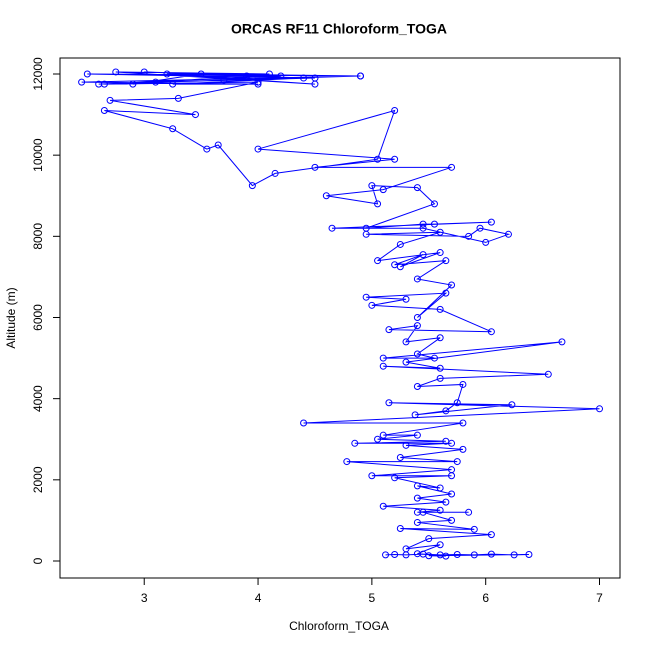 This screenshot has height=650, width=650. I want to click on y-tick-label: 2000, so click(38, 479).